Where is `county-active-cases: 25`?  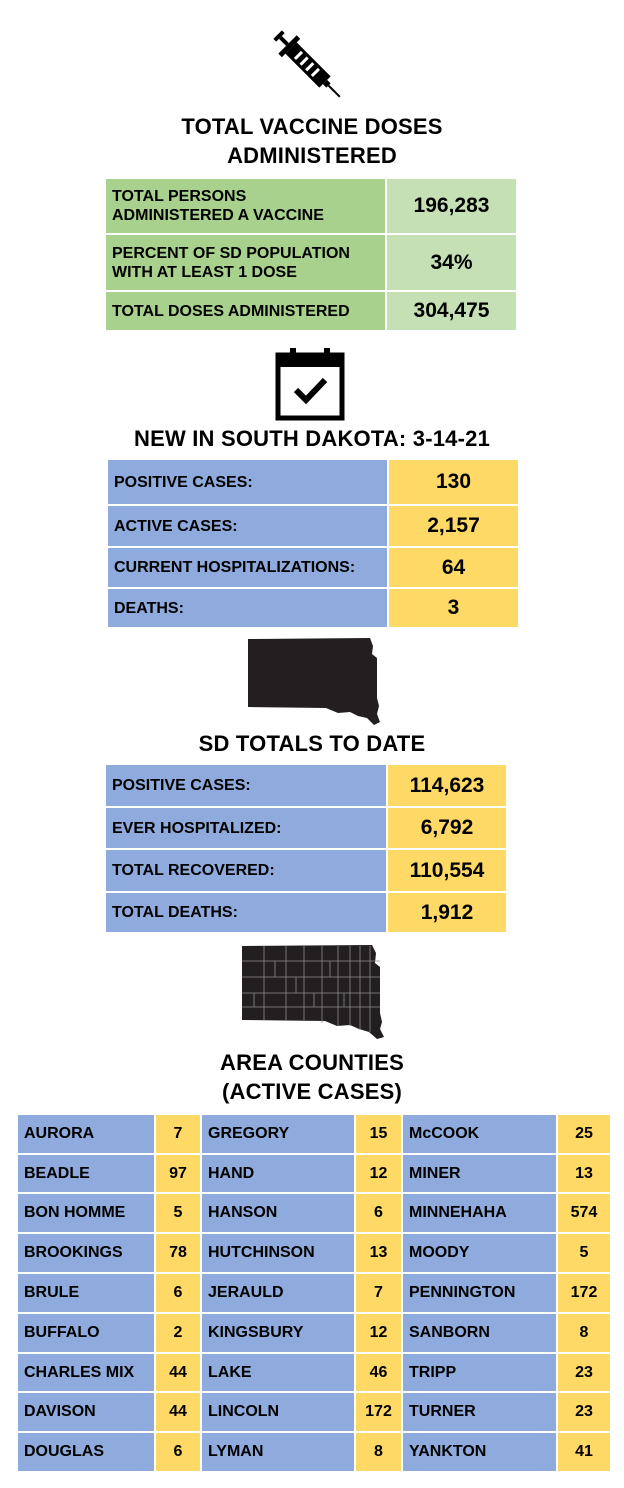 county-active-cases: 25 is located at coordinates (584, 1134).